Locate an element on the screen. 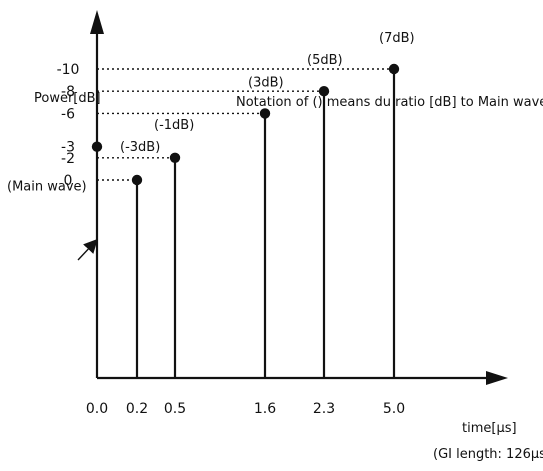 The image size is (543, 471). ratio-label: (5dB) is located at coordinates (325, 60).